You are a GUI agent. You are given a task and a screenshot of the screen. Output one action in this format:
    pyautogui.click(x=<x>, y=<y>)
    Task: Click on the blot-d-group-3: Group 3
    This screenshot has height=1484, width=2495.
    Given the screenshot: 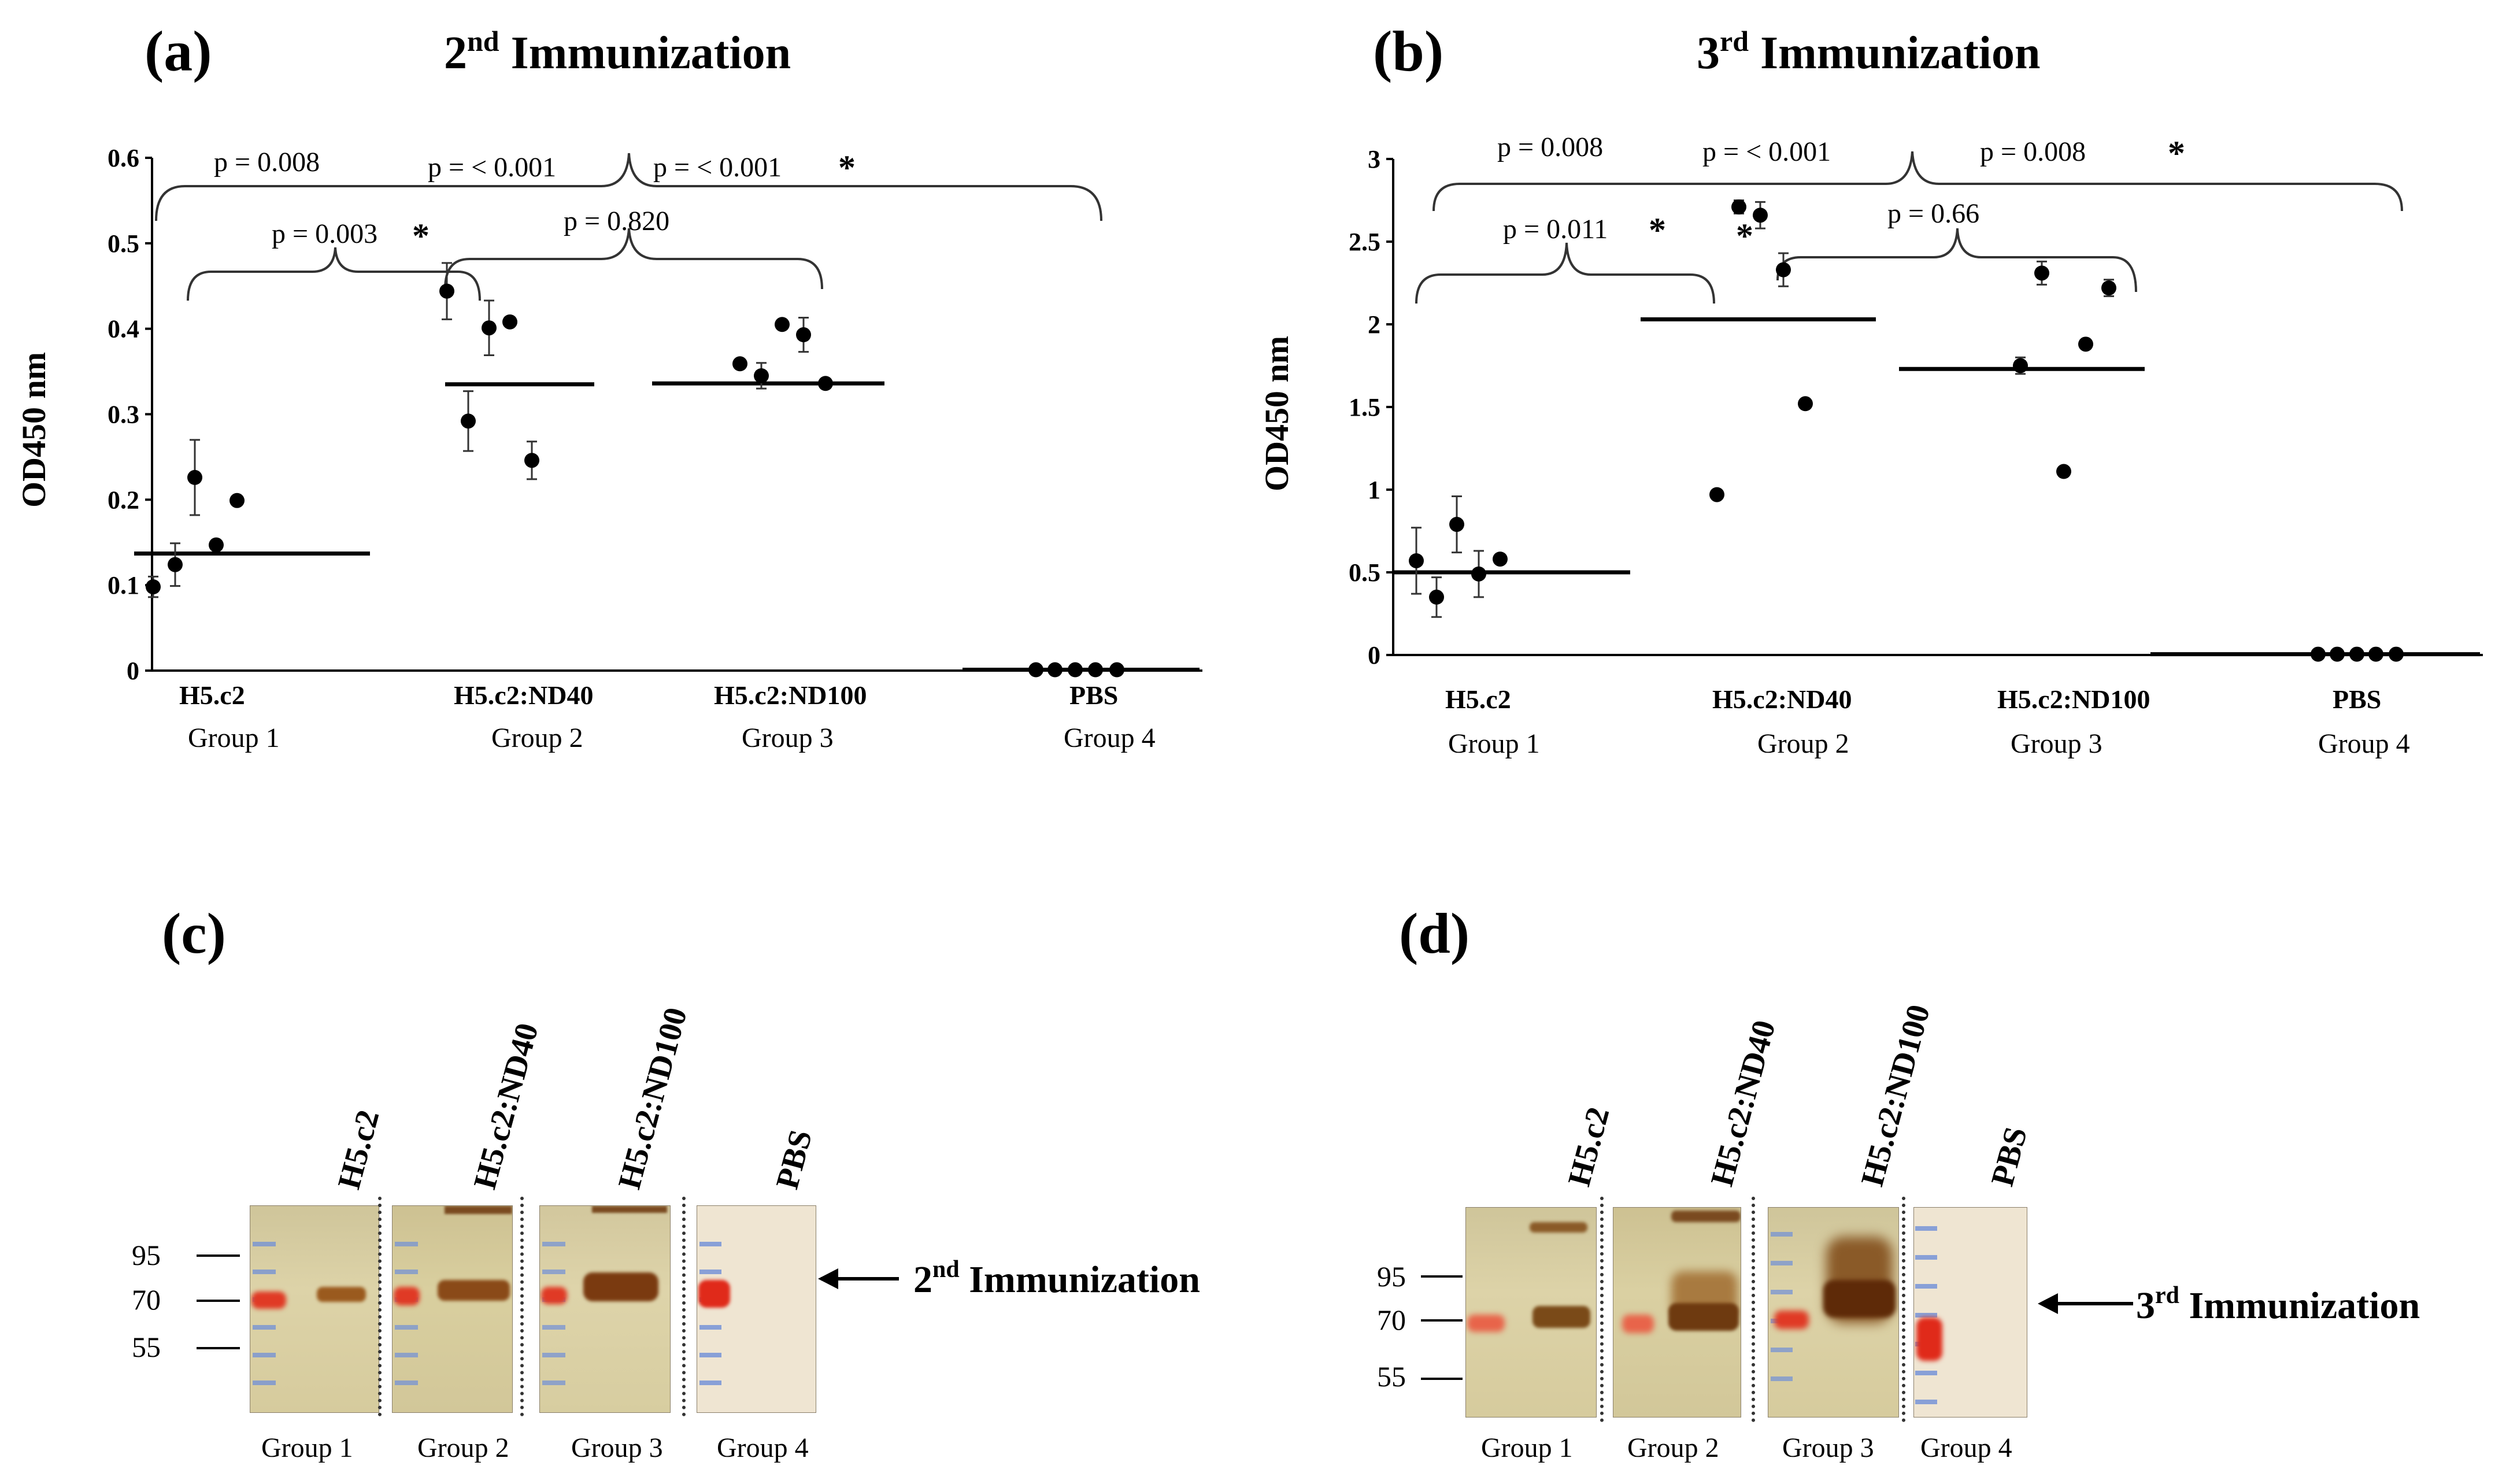 What is the action you would take?
    pyautogui.click(x=1828, y=1448)
    